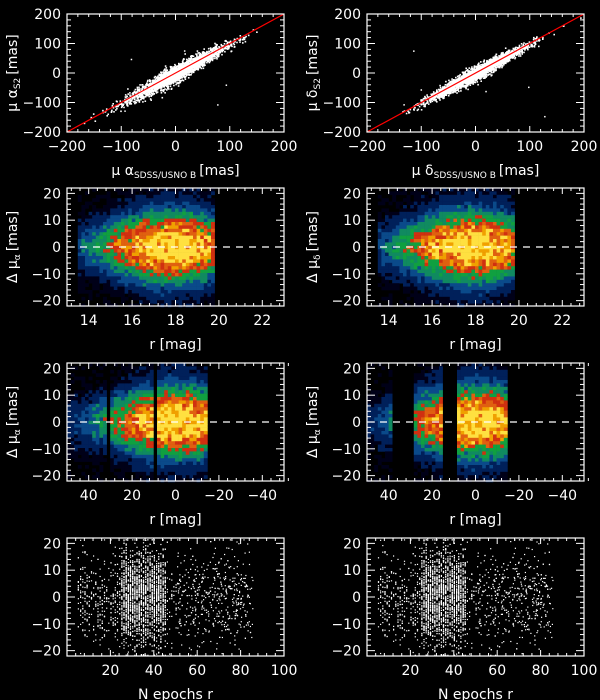  Describe the element at coordinates (18, 83) in the screenshot. I see `axis-label-sub: S2` at that location.